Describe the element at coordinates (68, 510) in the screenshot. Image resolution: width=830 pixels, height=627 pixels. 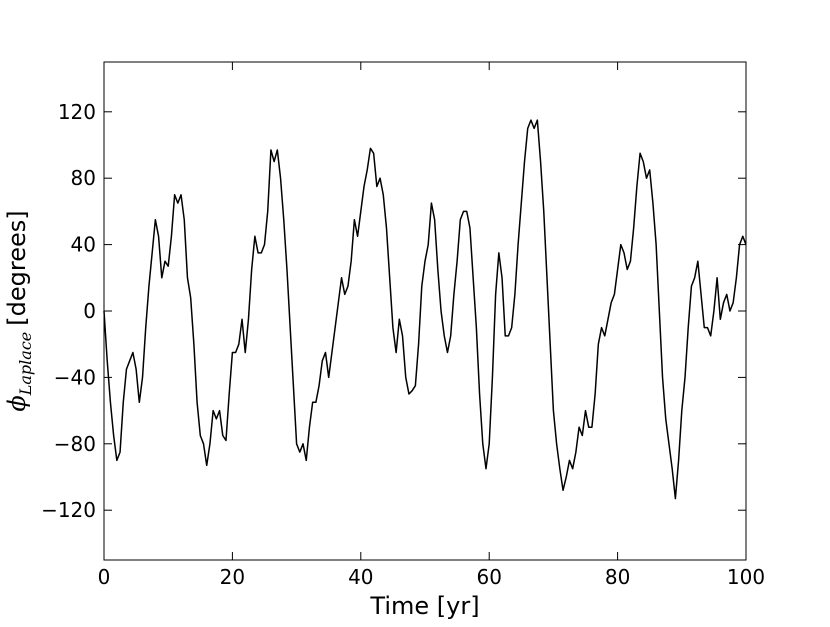
I see `y-tick-label: −120` at that location.